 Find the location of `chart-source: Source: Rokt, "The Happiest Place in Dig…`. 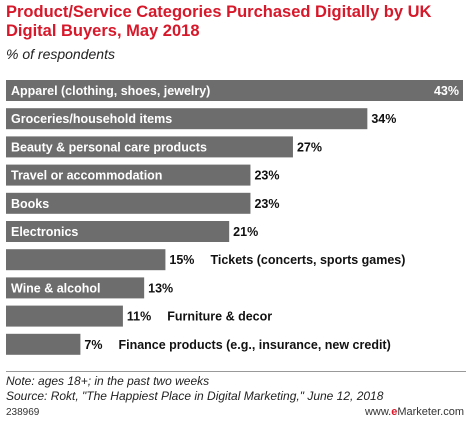

chart-source: Source: Rokt, "The Happiest Place in Dig… is located at coordinates (195, 396).